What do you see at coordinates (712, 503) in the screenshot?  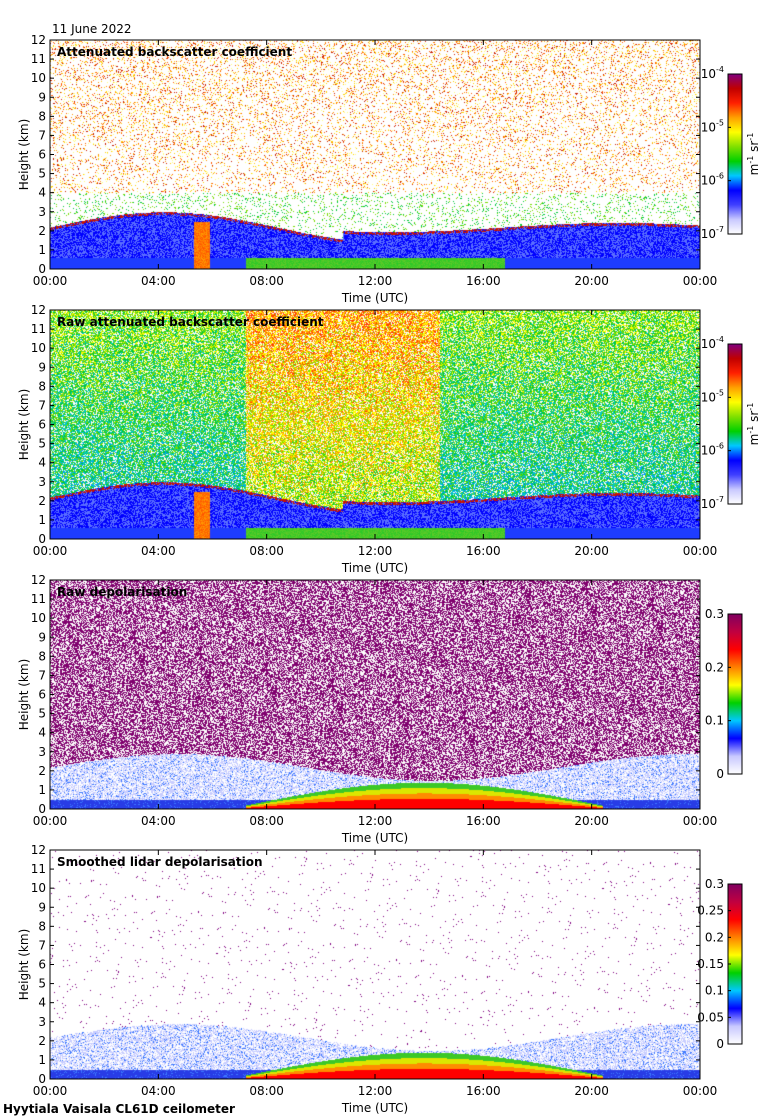 I see `colorbar-tick-label: 10⁻⁷` at bounding box center [712, 503].